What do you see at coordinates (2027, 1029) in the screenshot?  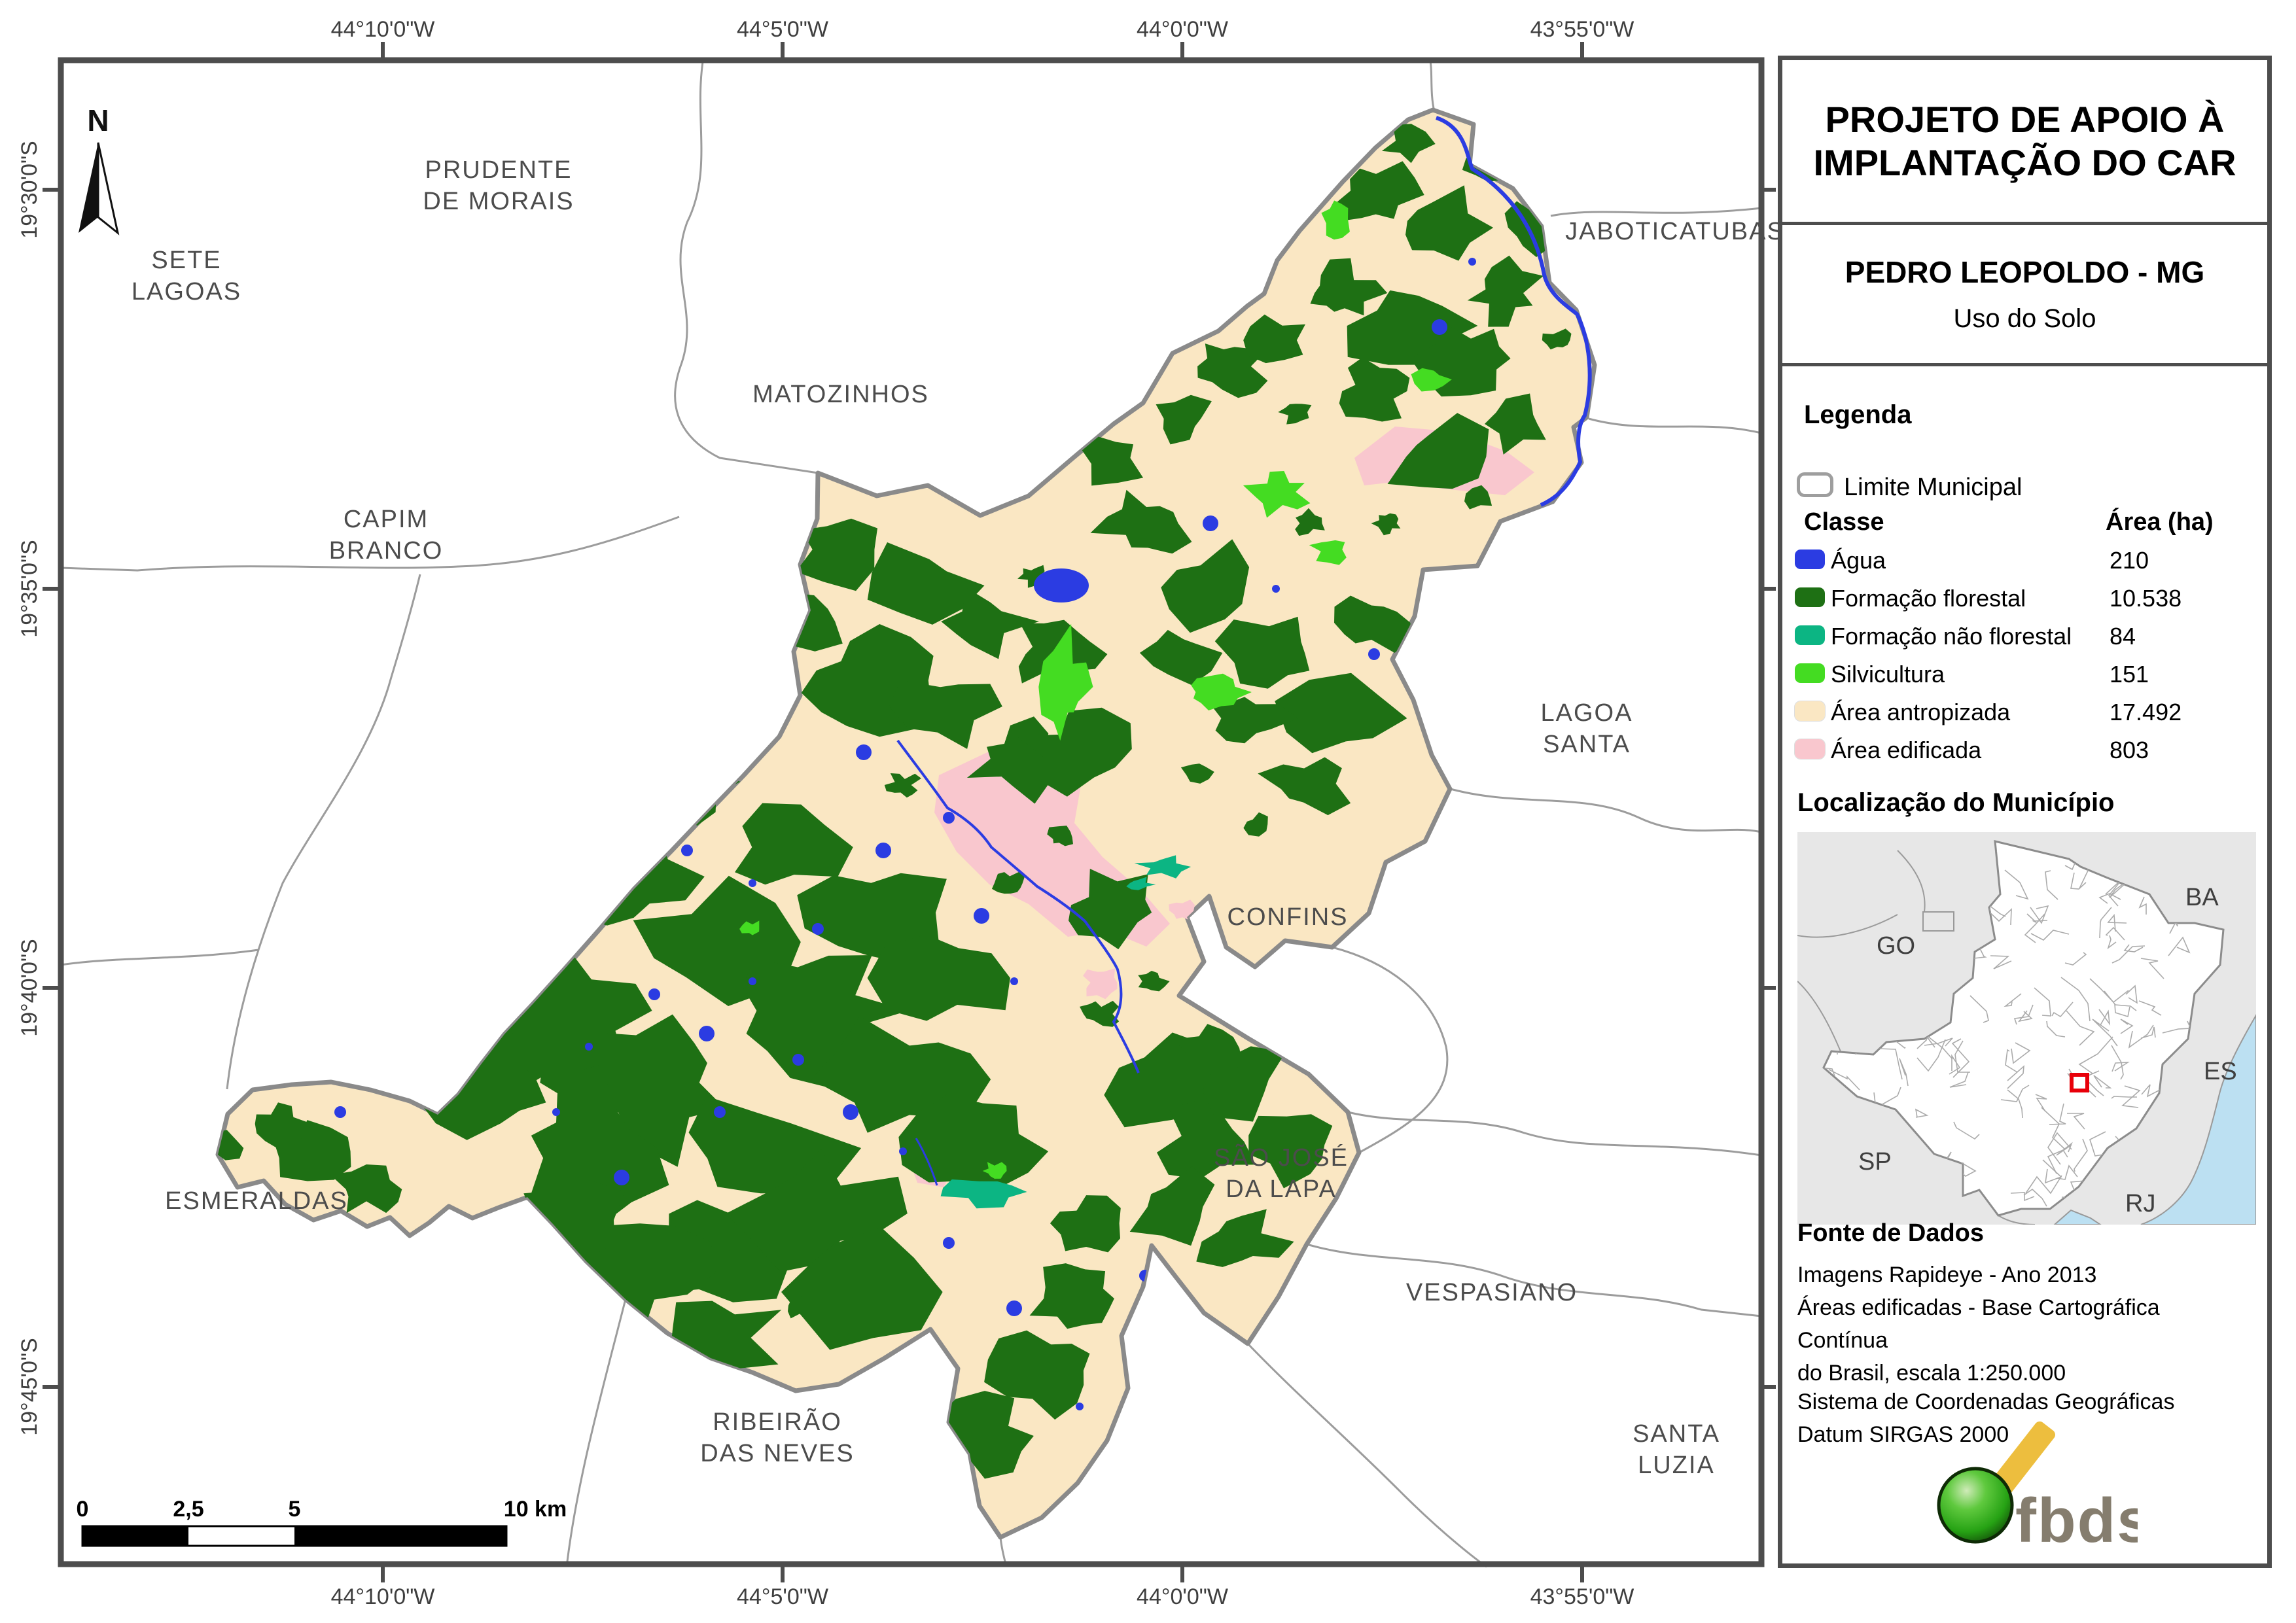 I see `locator-map: GO BA ES SP RJ` at bounding box center [2027, 1029].